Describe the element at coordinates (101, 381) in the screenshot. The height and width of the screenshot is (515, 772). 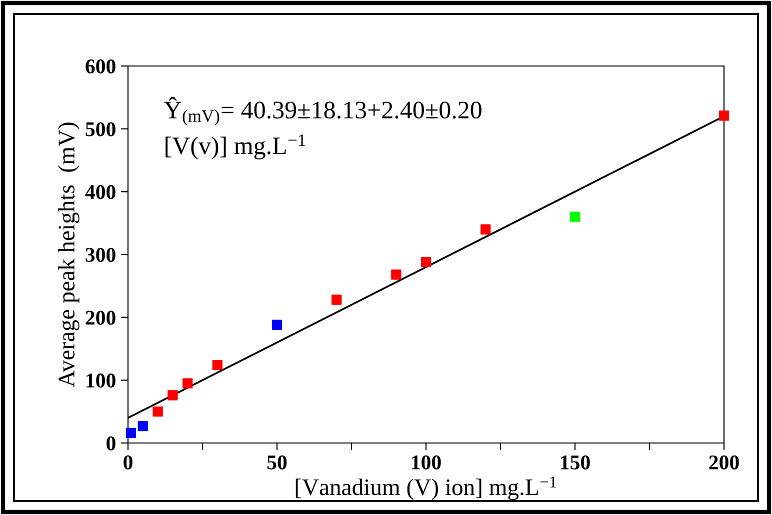
I see `y-tick-label: 100` at that location.